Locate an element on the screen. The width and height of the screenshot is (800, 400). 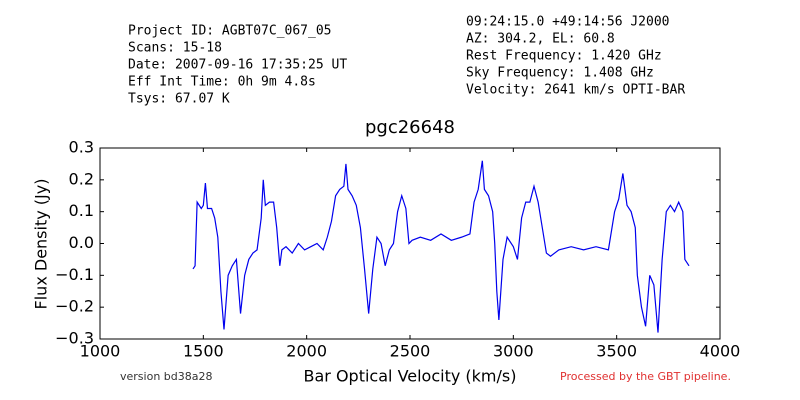
chart-title: pgc26648 is located at coordinates (410, 127).